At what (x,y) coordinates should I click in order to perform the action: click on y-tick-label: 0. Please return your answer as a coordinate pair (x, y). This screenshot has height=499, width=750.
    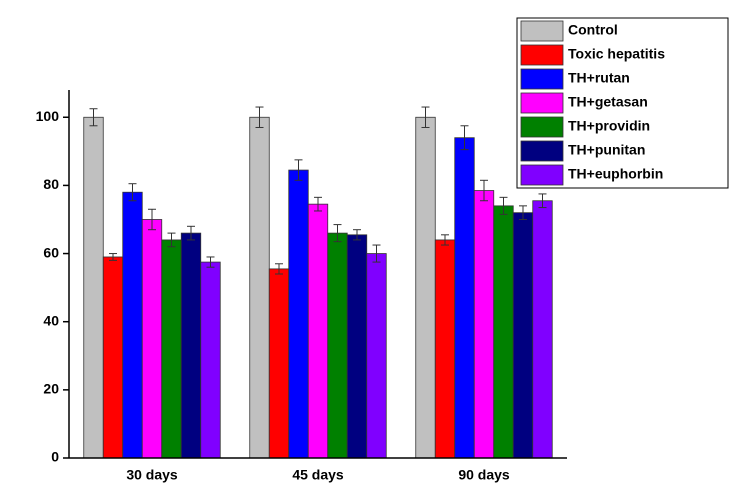
    Looking at the image, I should click on (55, 457).